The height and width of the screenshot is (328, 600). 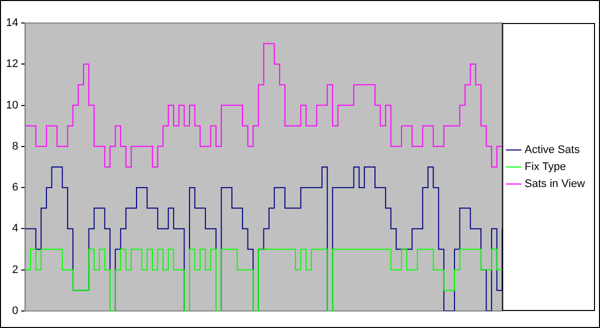 What do you see at coordinates (12, 64) in the screenshot?
I see `y-tick-label: 12` at bounding box center [12, 64].